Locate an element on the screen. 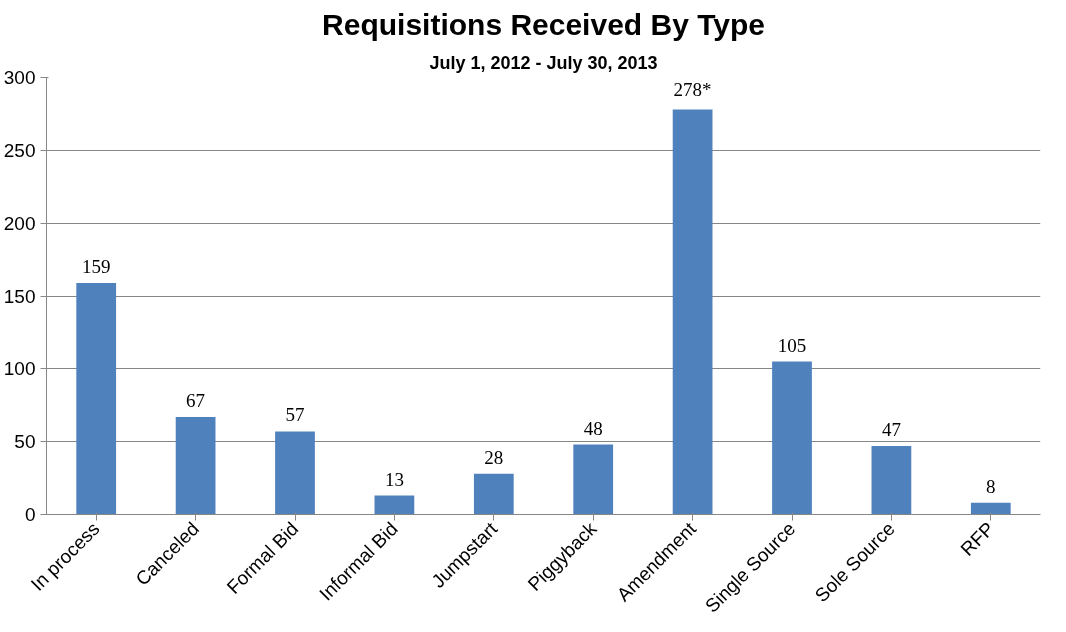 This screenshot has width=1066, height=632. data-label: 67 is located at coordinates (196, 400).